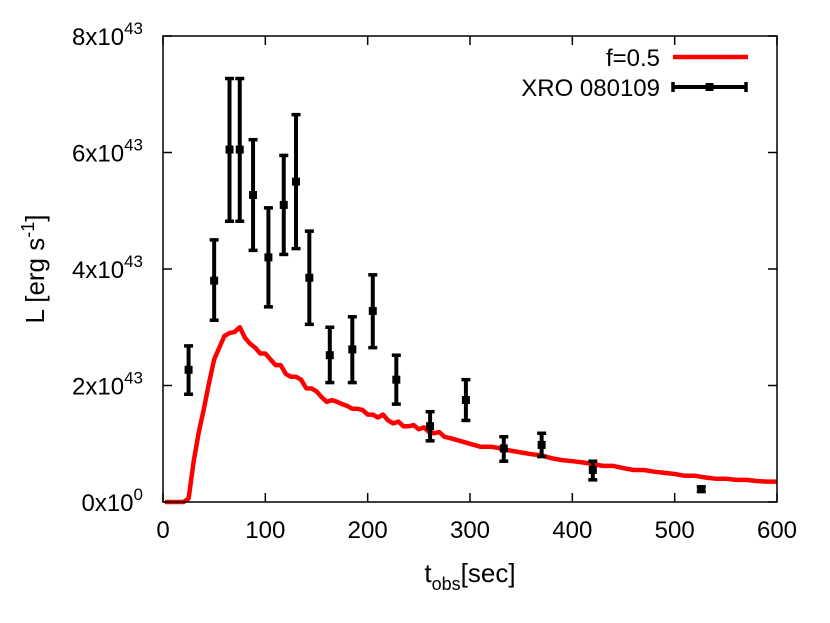 This screenshot has width=830, height=623. What do you see at coordinates (634, 73) in the screenshot?
I see `legend: f=0.5 XRO 080109` at bounding box center [634, 73].